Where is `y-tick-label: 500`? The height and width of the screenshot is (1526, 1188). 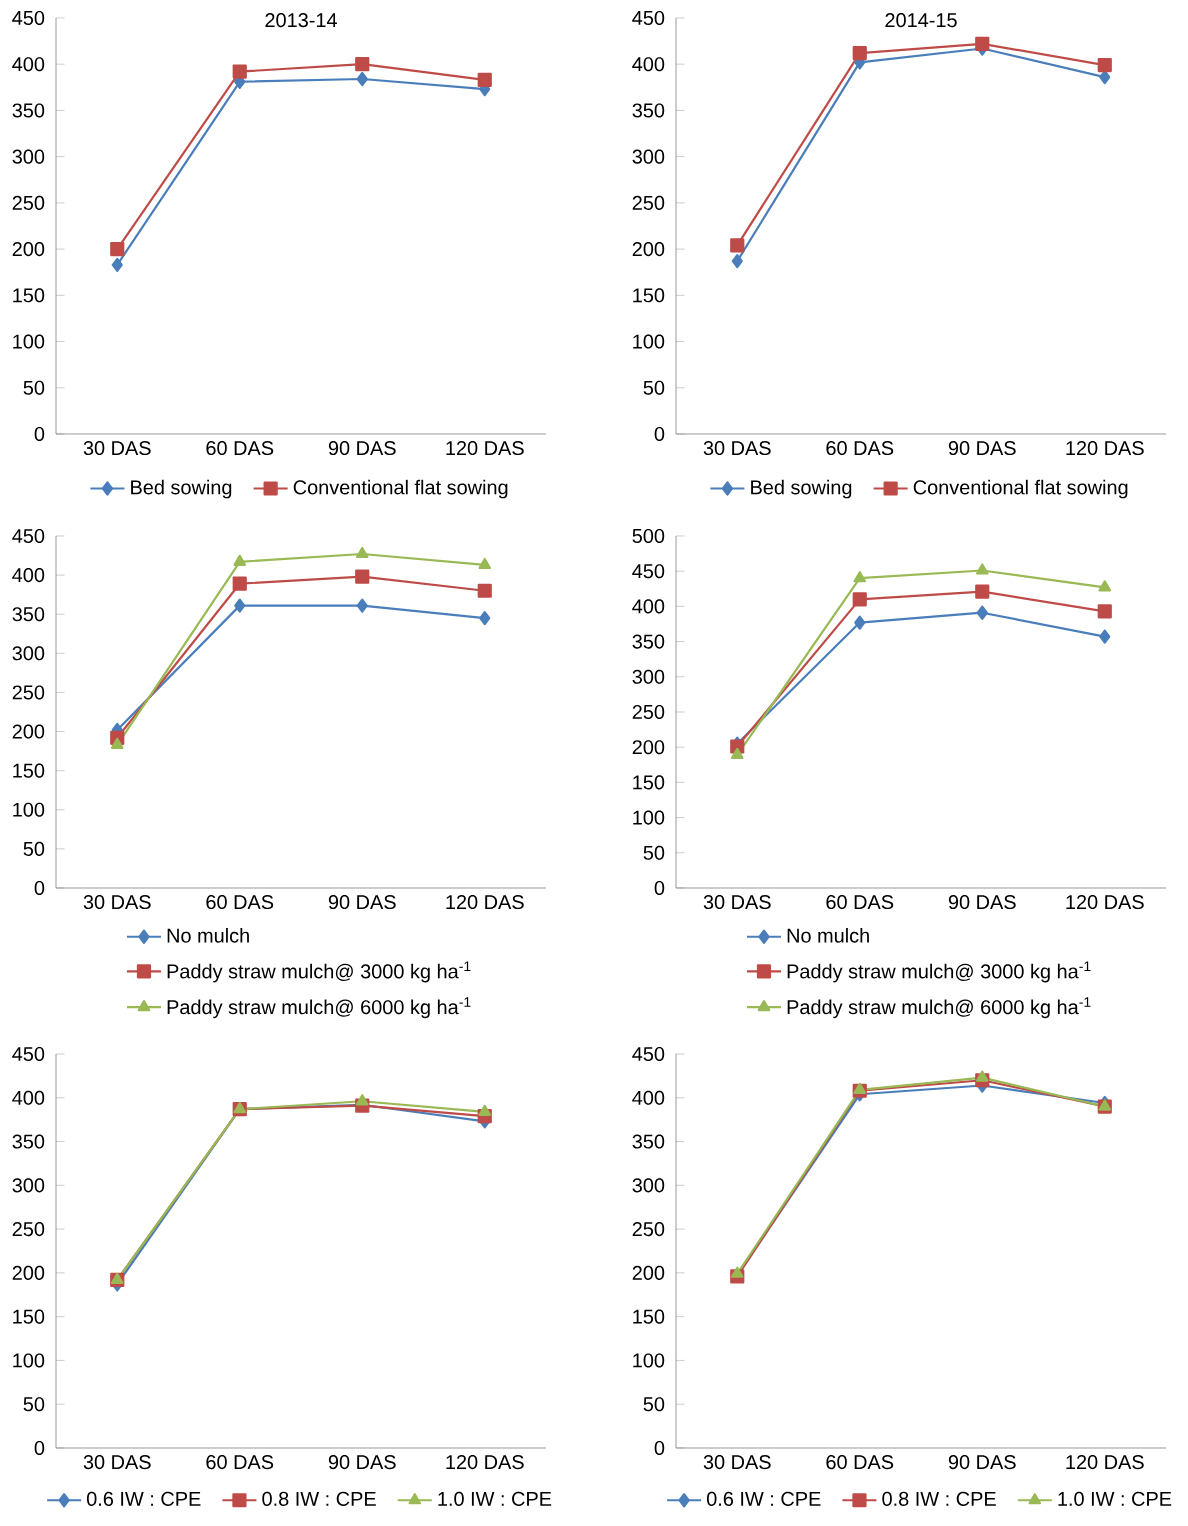
y-tick-label: 500 is located at coordinates (648, 536).